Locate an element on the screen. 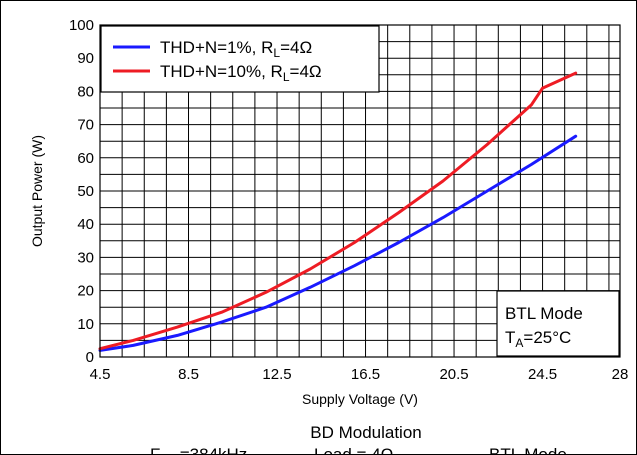 The height and width of the screenshot is (455, 637). y-tick-label: 20 is located at coordinates (85, 291).